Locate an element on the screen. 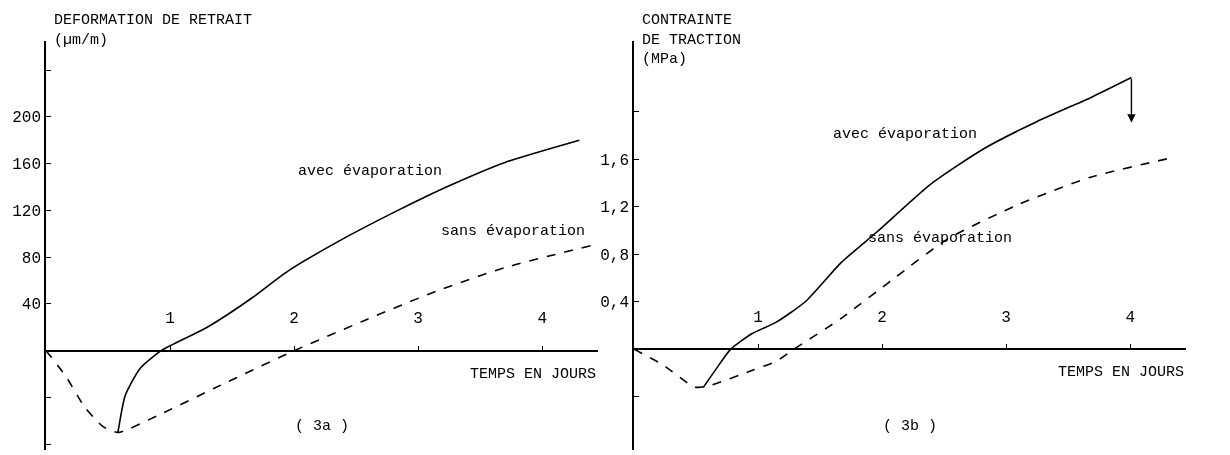 The image size is (1230, 455). y-tick-label: 160 is located at coordinates (27, 165).